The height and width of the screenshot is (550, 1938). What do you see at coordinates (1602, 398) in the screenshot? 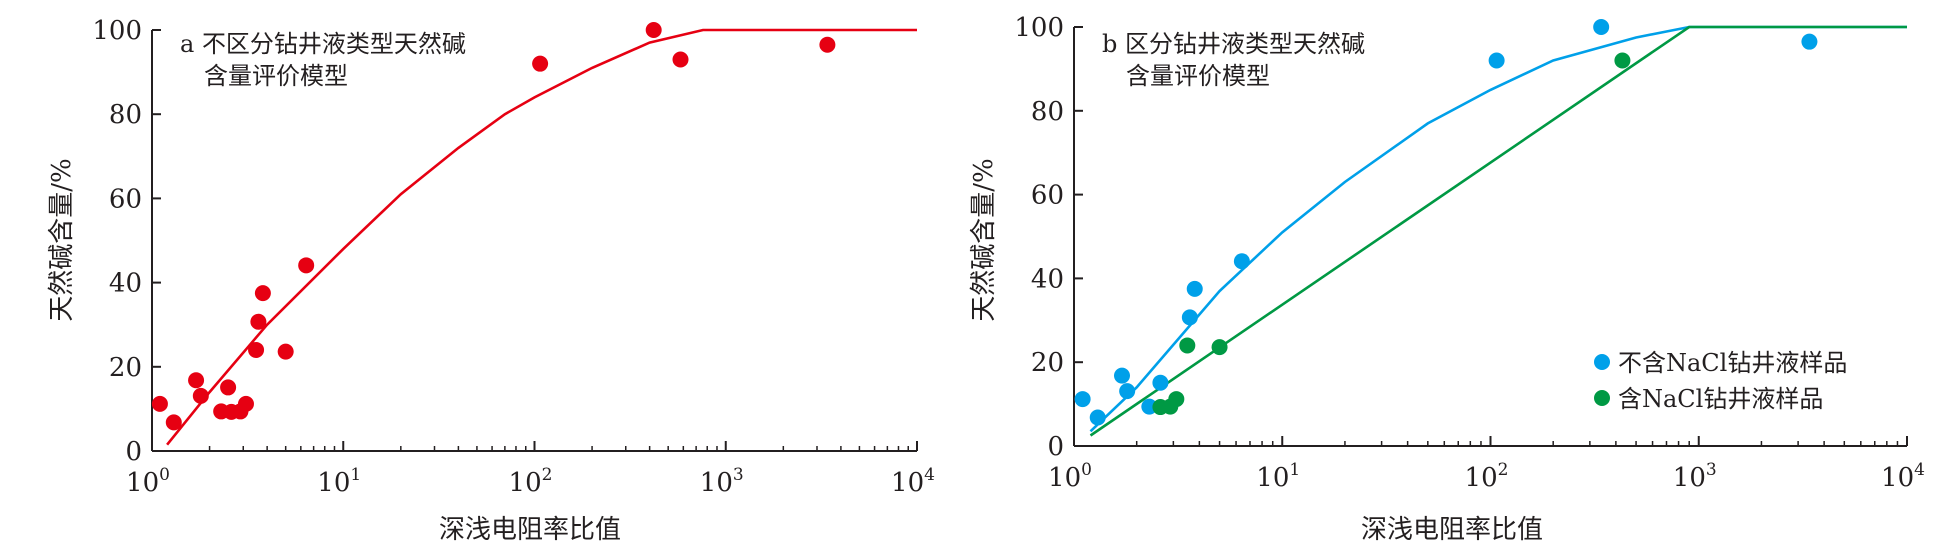
I see `legend-marker-nacl` at bounding box center [1602, 398].